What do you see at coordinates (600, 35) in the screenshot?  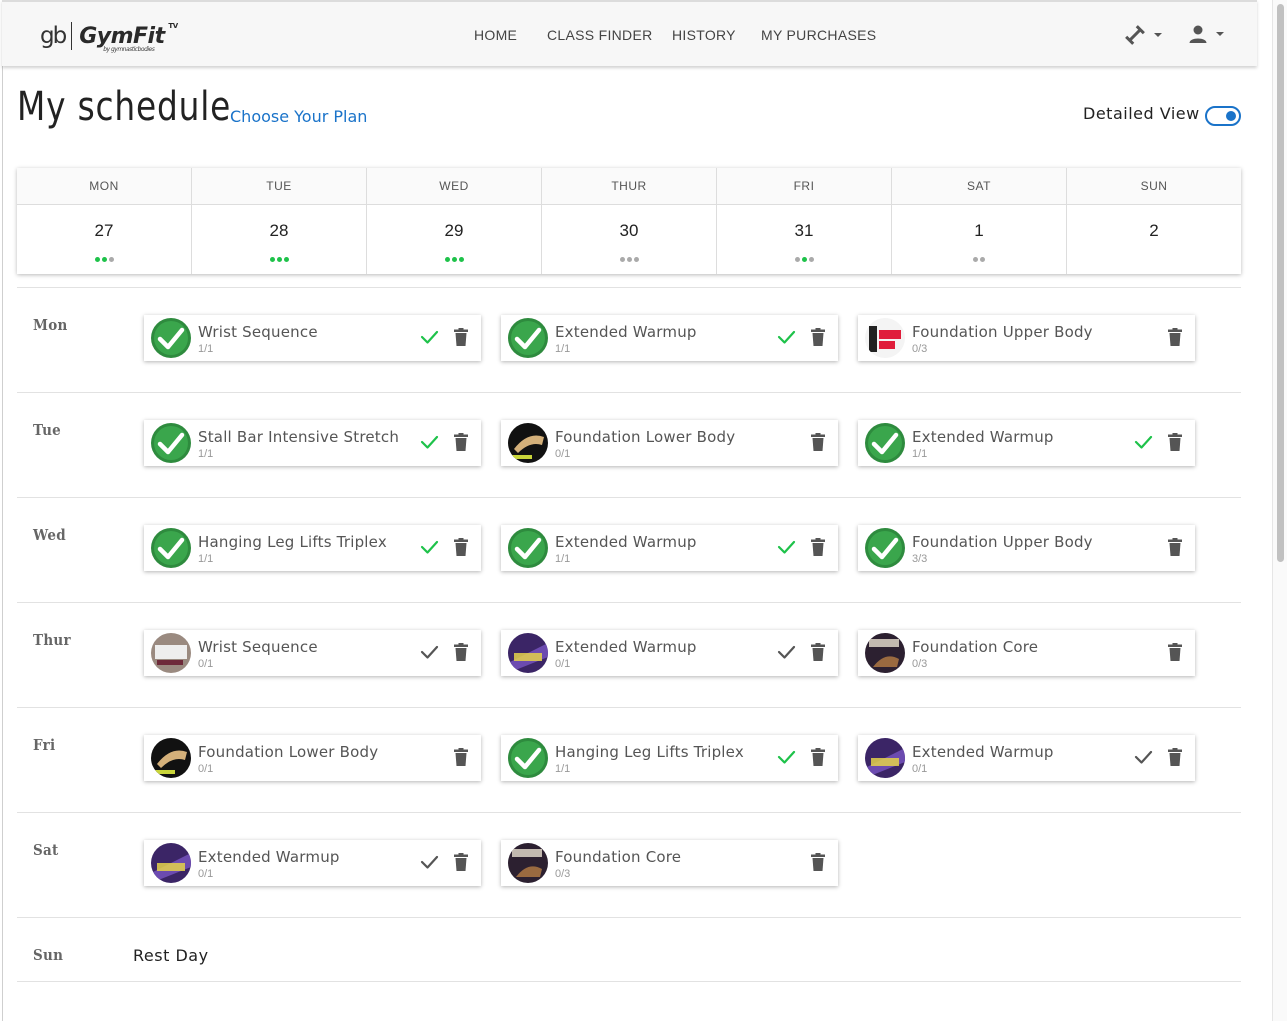 I see `nav-class-finder: CLASS FINDER` at bounding box center [600, 35].